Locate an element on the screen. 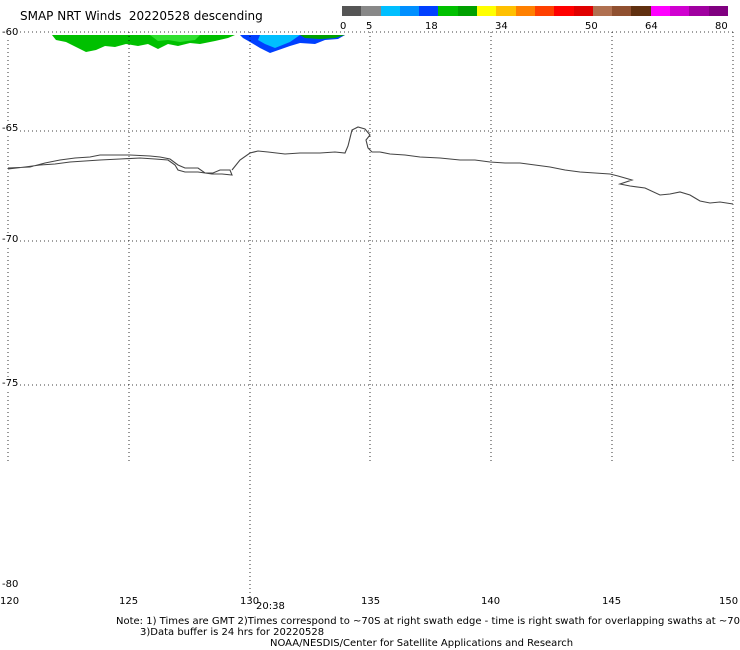 This screenshot has height=650, width=740. antarctic-coastline is located at coordinates (370, 165).